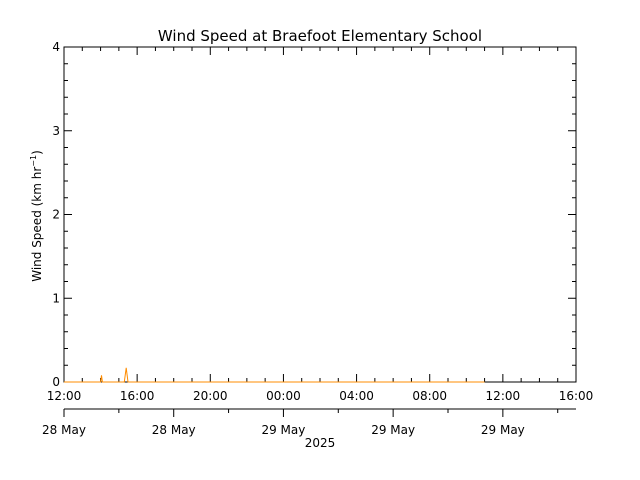  I want to click on y-tick-label: 1, so click(56, 298).